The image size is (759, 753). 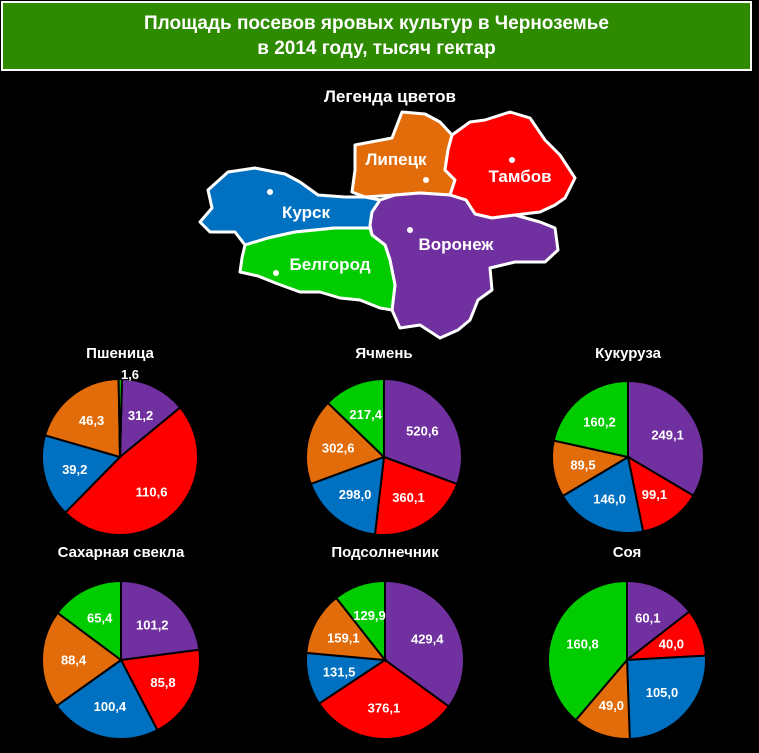 I want to click on region-label-tambov: Тамбов, so click(x=519, y=176).